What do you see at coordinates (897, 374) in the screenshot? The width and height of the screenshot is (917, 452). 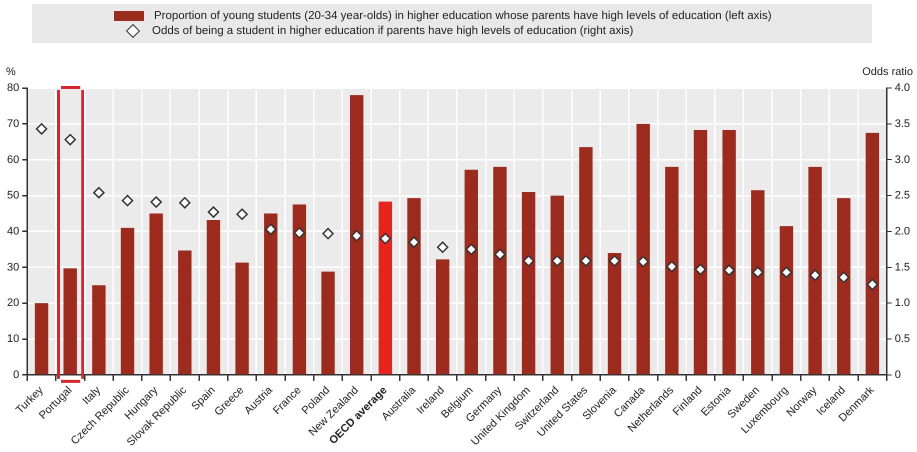 I see `y2-tick-label: 0` at bounding box center [897, 374].